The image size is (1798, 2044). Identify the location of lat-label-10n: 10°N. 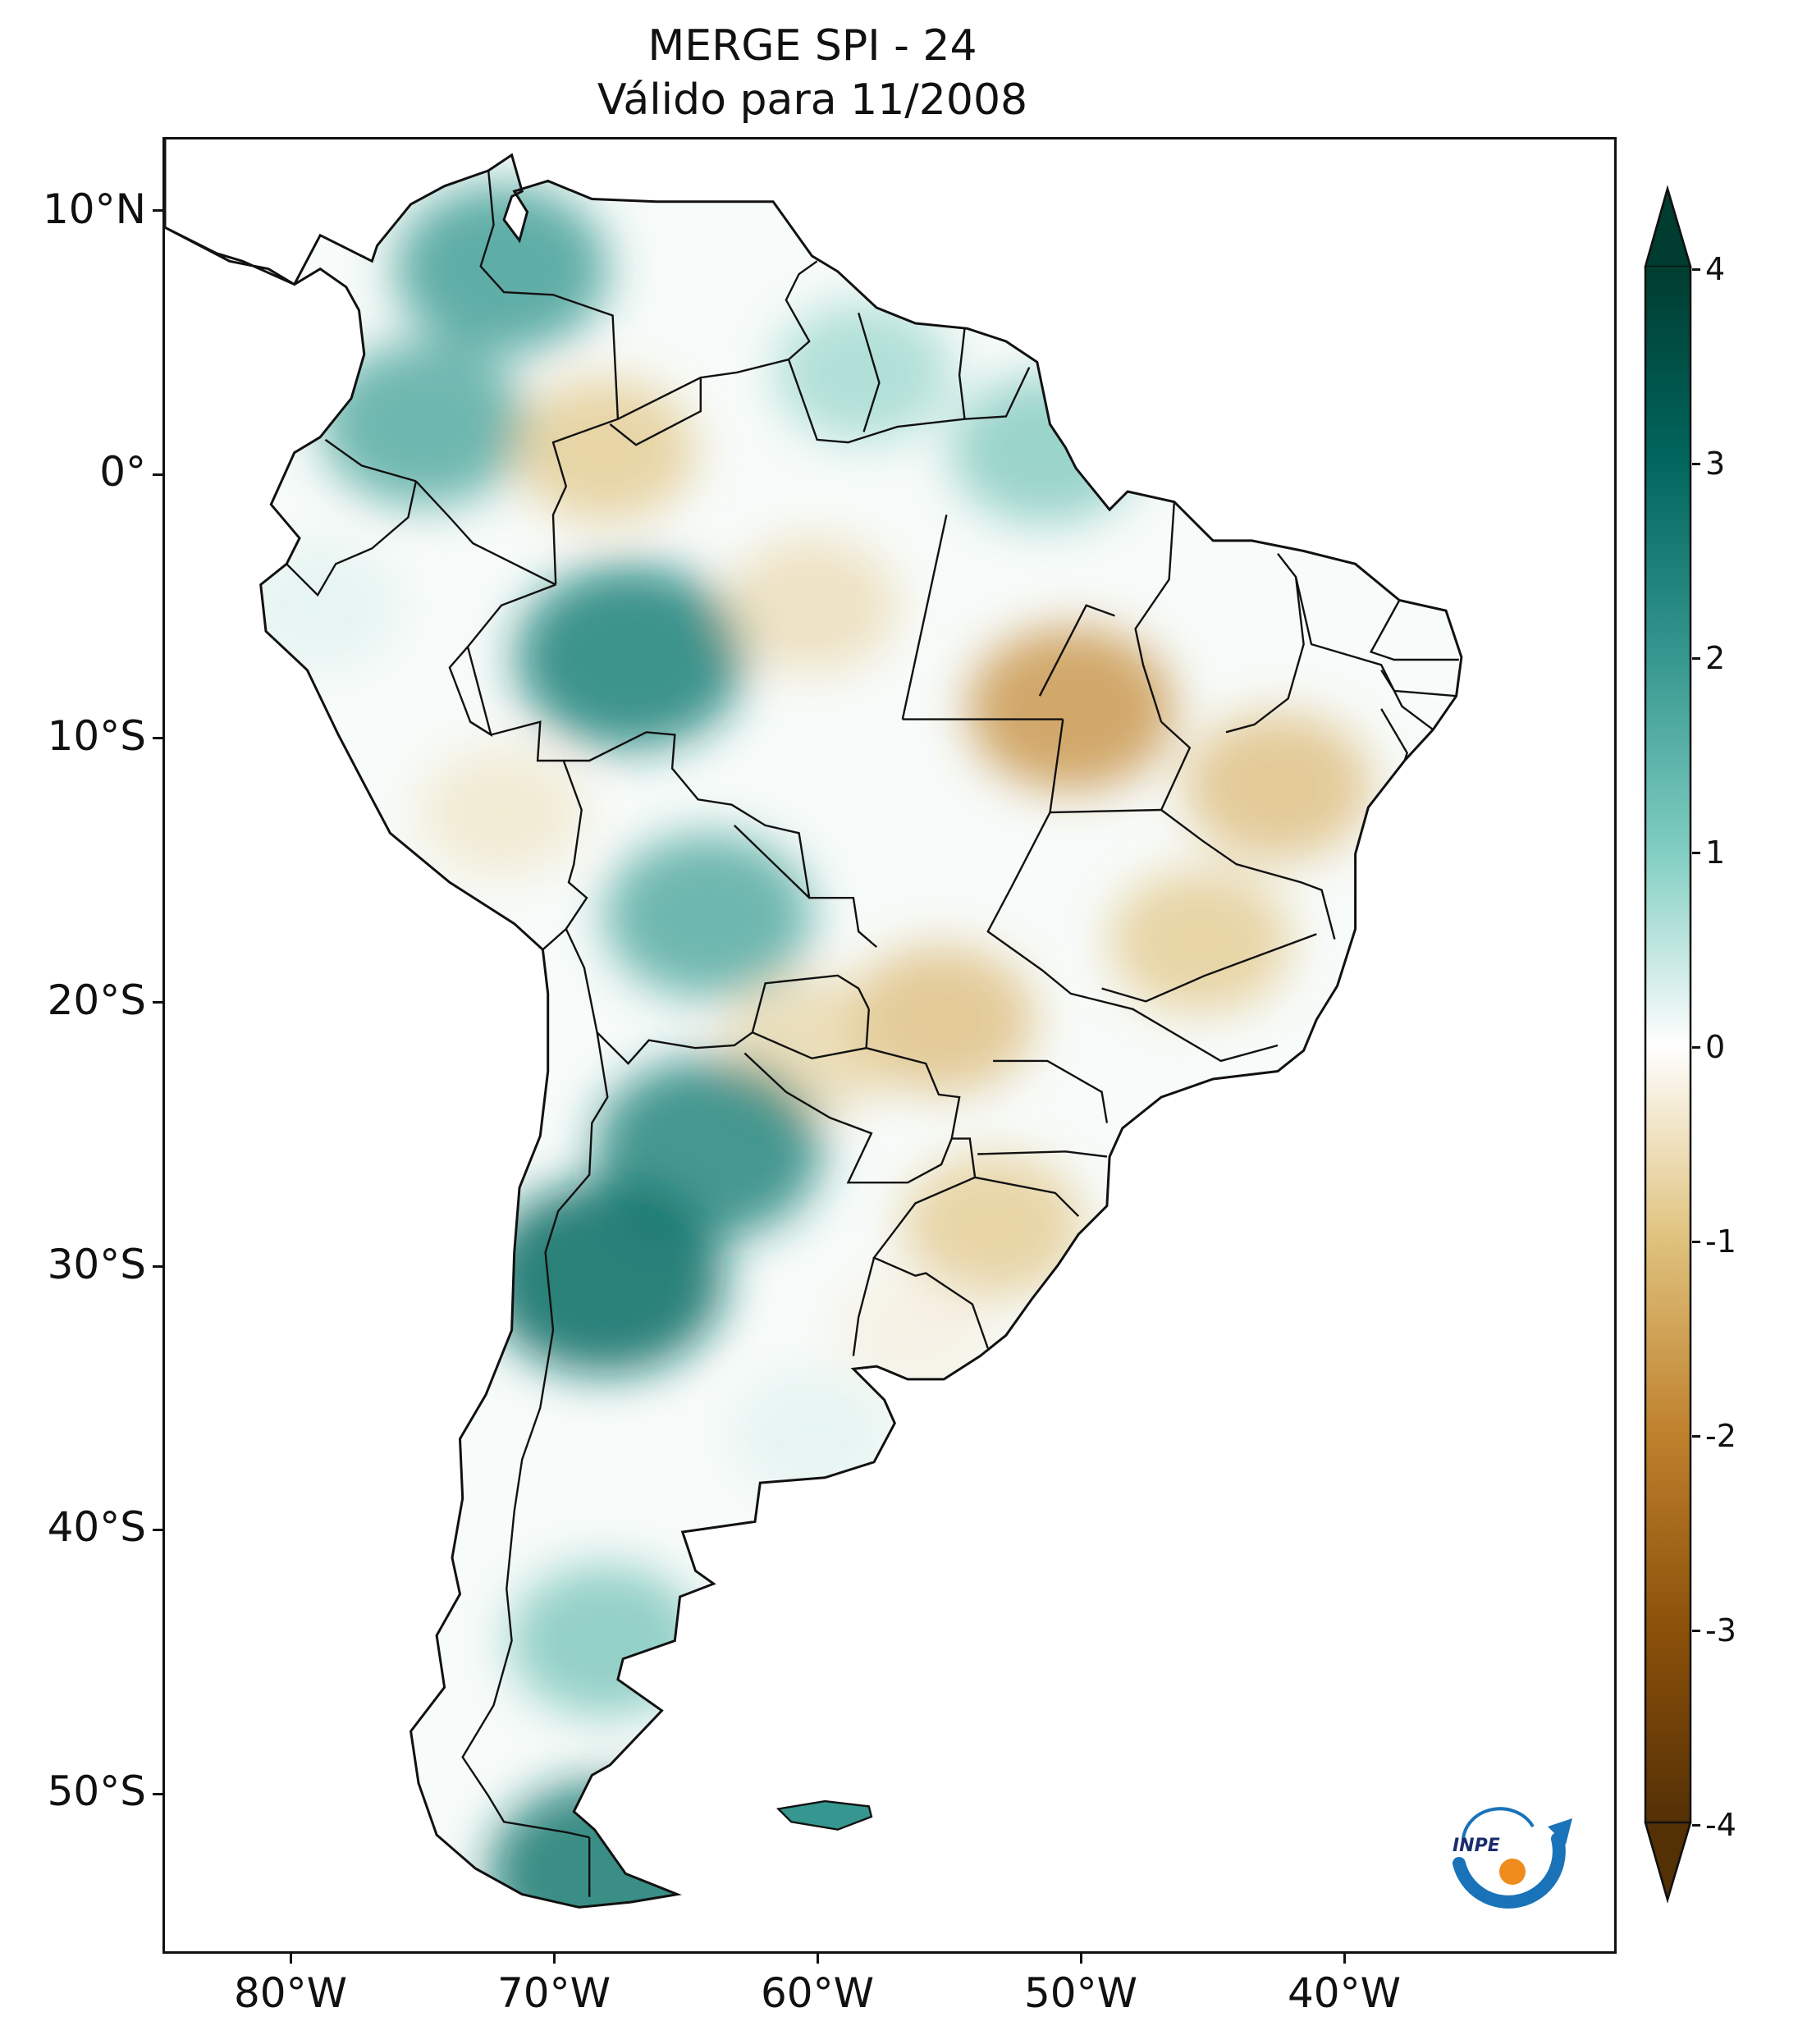
(94, 209).